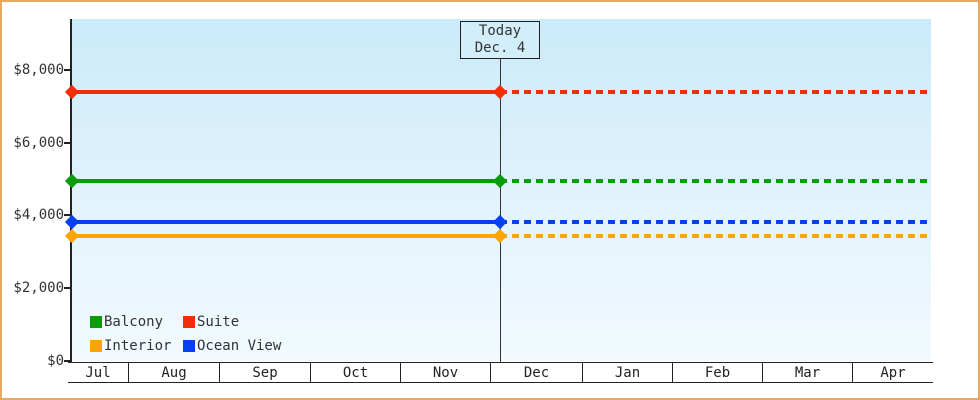  Describe the element at coordinates (500, 48) in the screenshot. I see `today-date: Dec. 4` at that location.